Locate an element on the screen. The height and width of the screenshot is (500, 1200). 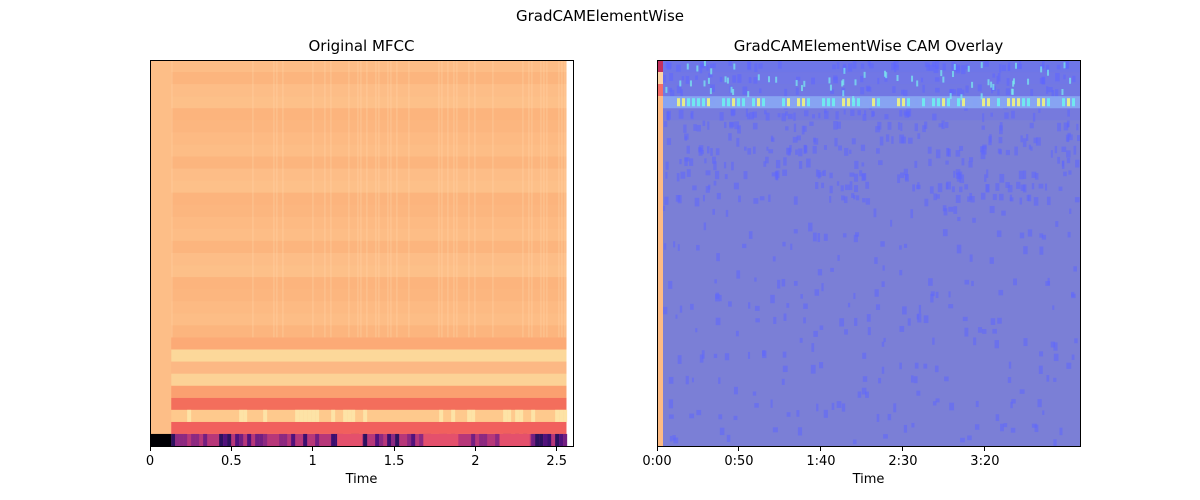
mfcc-row is located at coordinates (369, 210).